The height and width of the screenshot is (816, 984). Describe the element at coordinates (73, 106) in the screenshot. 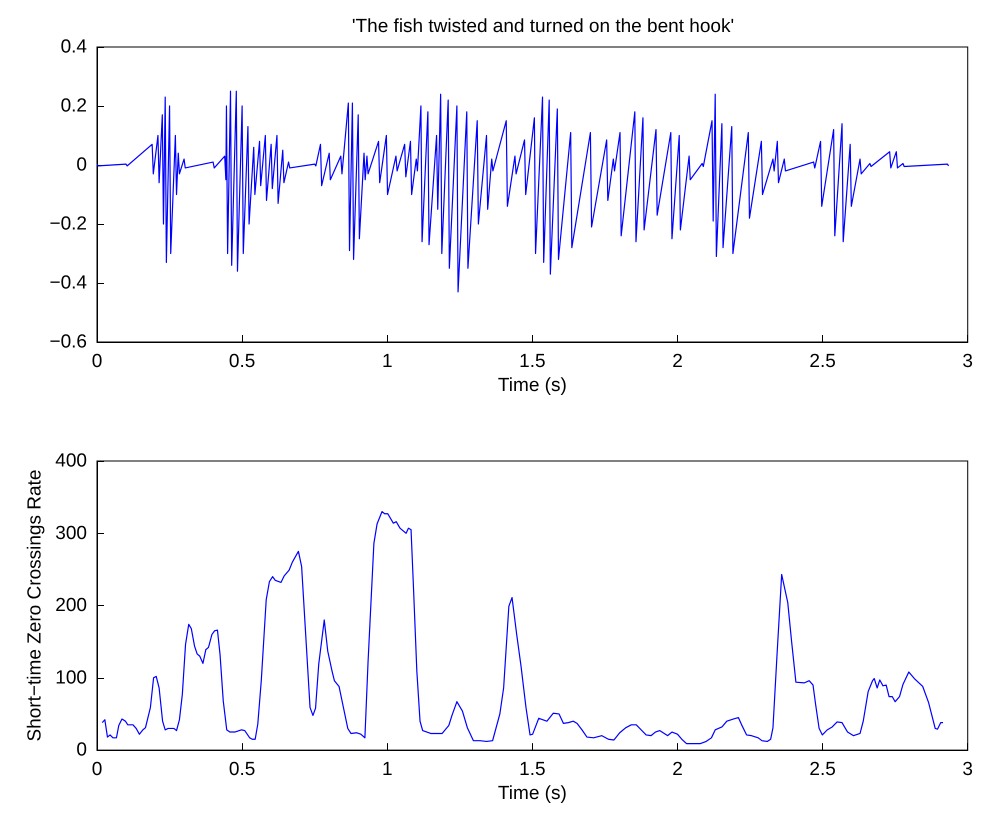

I see `y-tick-label: 0.2` at that location.